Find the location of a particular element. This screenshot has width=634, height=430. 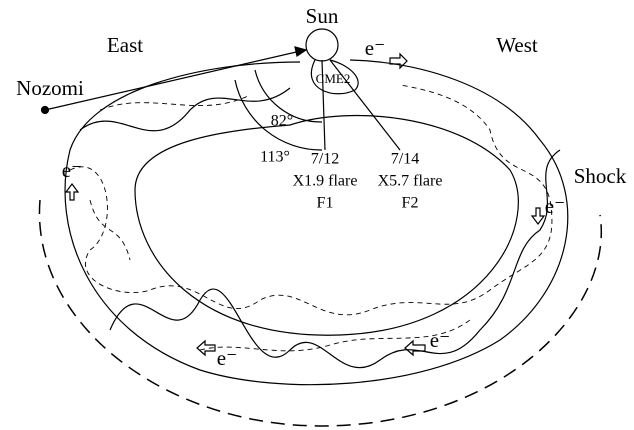

flare-class: X5.7 flare is located at coordinates (410, 181).